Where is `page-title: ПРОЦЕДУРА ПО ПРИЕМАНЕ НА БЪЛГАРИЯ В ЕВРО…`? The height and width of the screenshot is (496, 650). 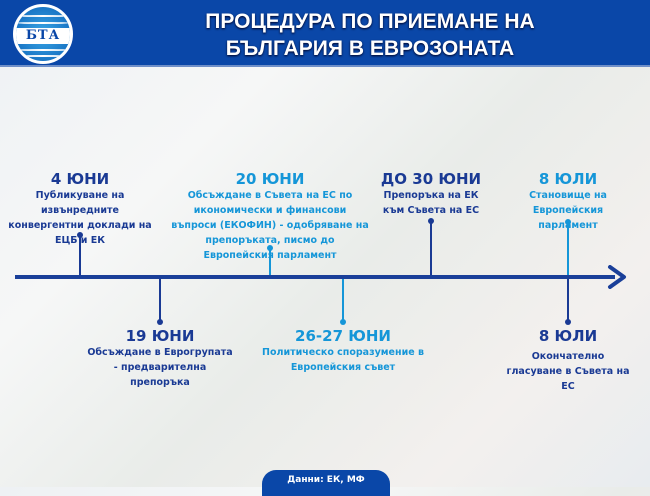 page-title: ПРОЦЕДУРА ПО ПРИЕМАНЕ НА БЪЛГАРИЯ В ЕВРО… is located at coordinates (370, 35).